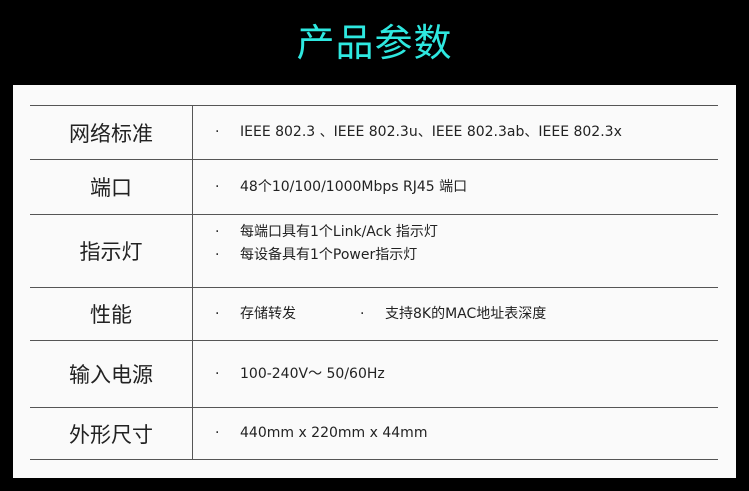 The height and width of the screenshot is (491, 749). I want to click on row-value: · 48个10/100/1000Mbps RJ45 端口, so click(455, 187).